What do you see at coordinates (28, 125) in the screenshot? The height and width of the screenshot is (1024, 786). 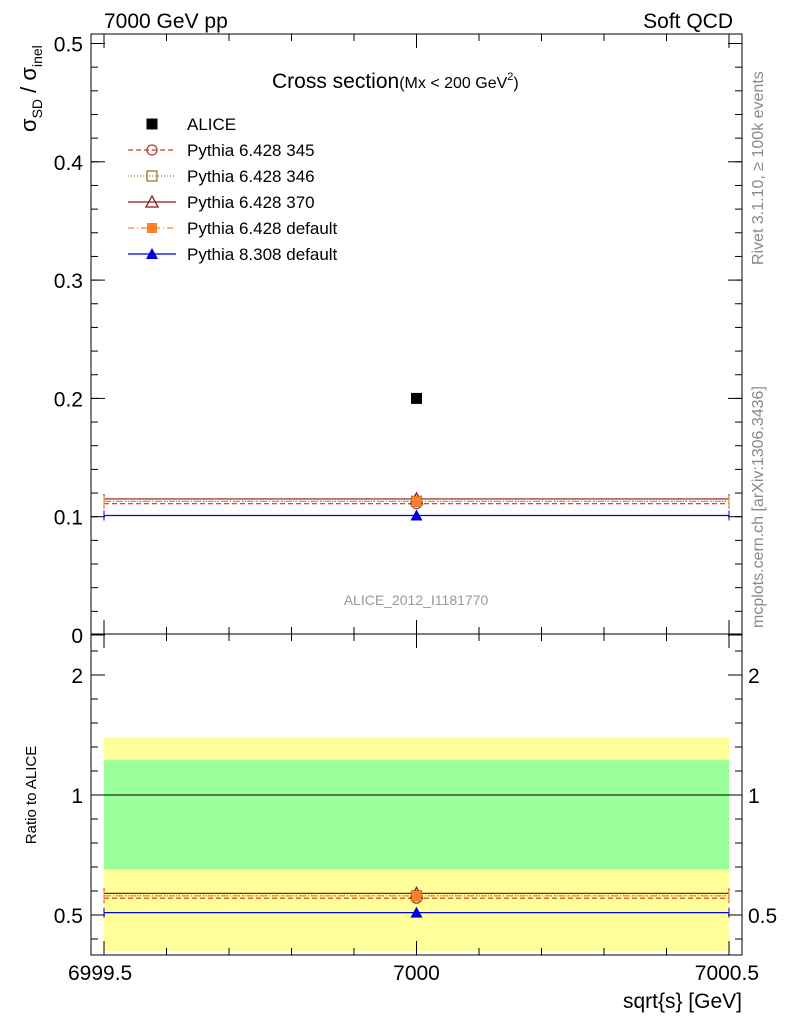 I see `y-label-sigma: σ` at bounding box center [28, 125].